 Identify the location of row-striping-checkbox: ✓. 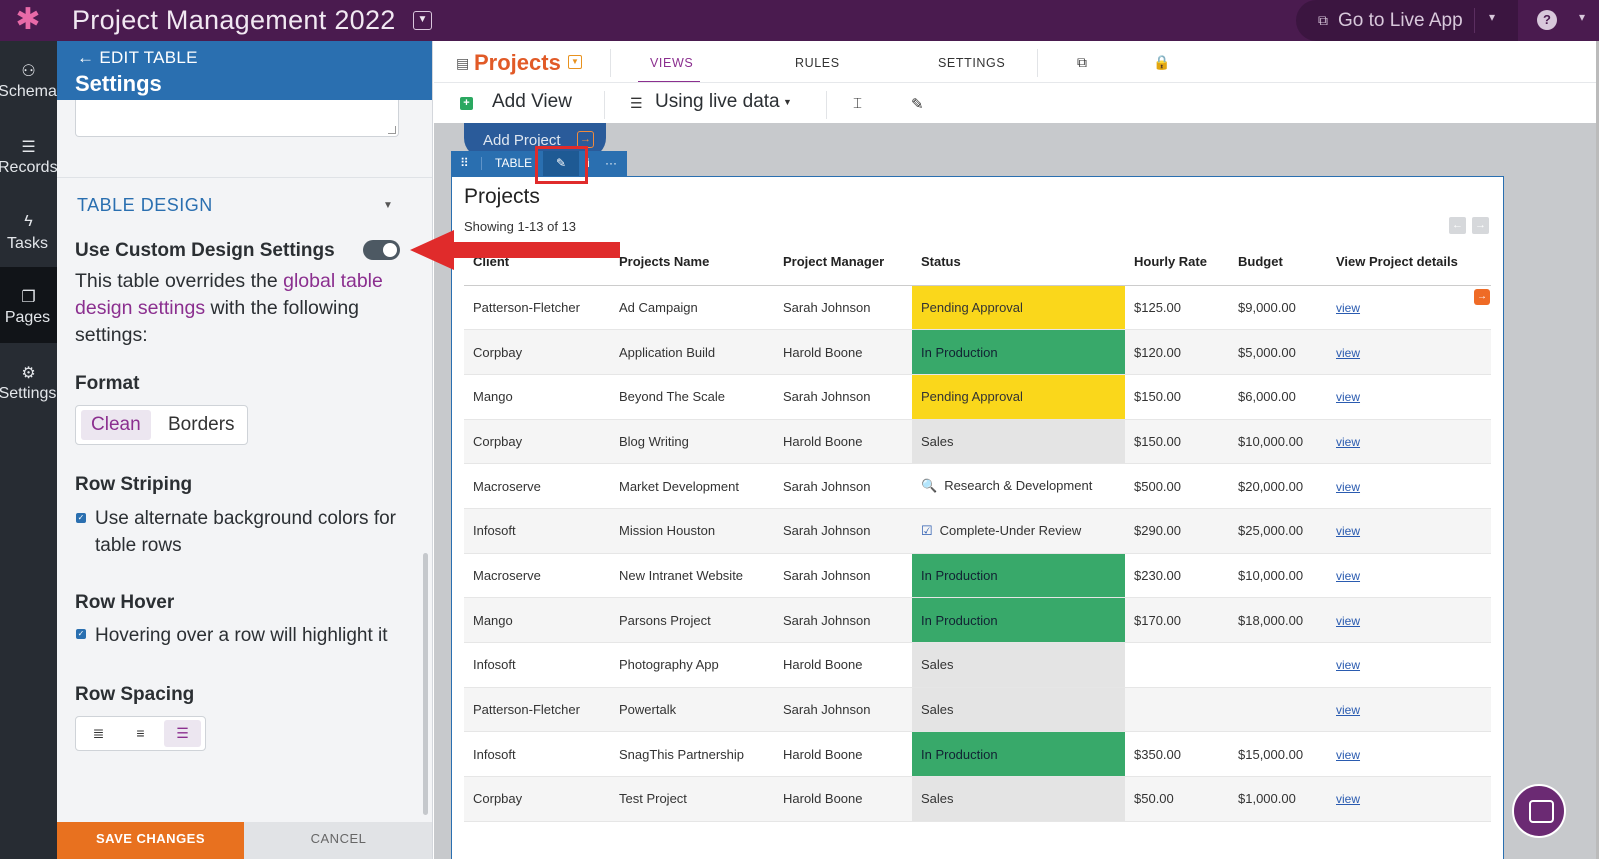
(81, 518).